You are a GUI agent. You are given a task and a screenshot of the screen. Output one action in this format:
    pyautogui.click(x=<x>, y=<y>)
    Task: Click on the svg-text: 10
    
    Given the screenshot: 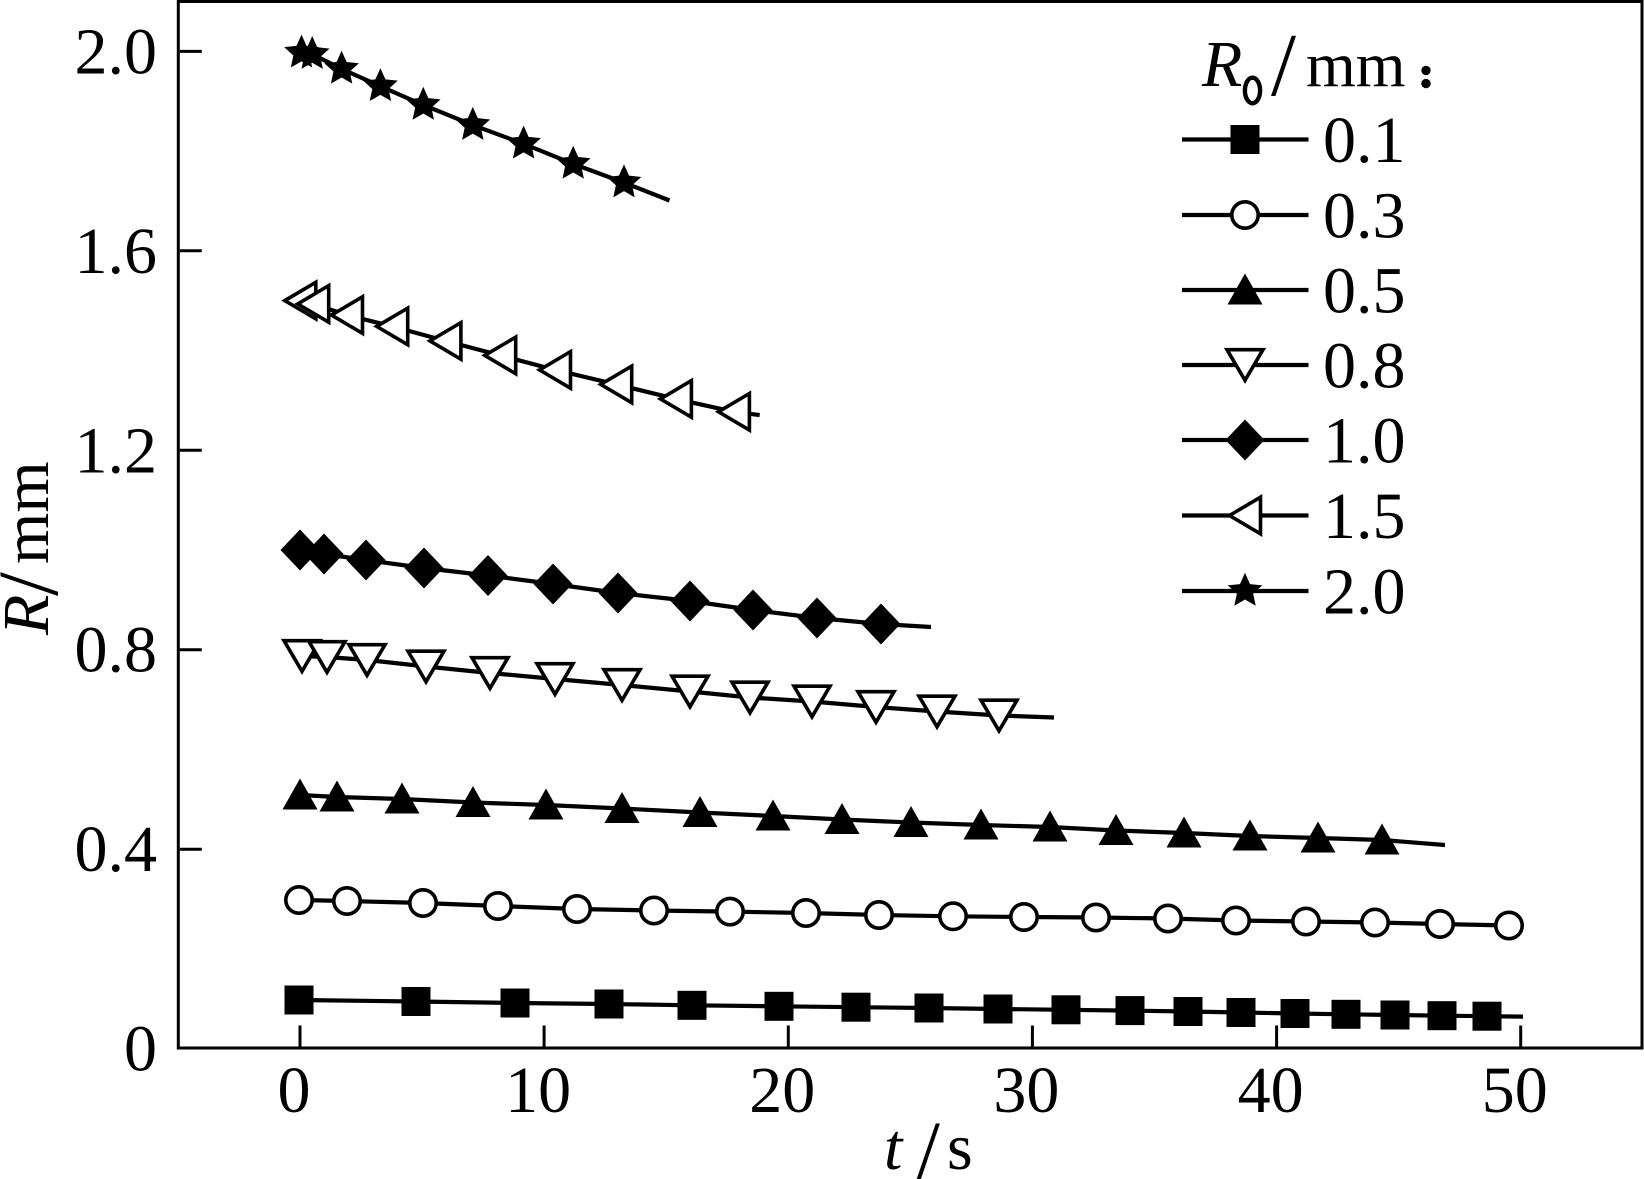 What is the action you would take?
    pyautogui.click(x=538, y=1090)
    